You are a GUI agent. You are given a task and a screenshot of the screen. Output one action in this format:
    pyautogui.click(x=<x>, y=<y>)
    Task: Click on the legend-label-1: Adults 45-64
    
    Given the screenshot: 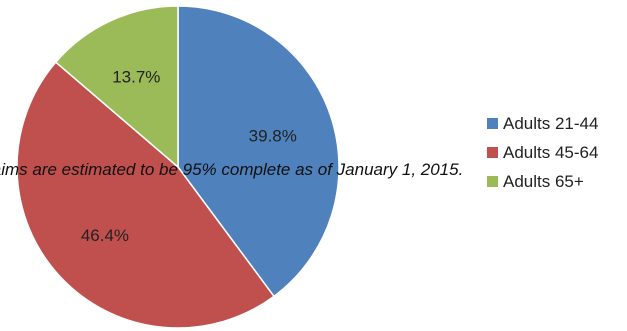 What is the action you would take?
    pyautogui.click(x=550, y=152)
    